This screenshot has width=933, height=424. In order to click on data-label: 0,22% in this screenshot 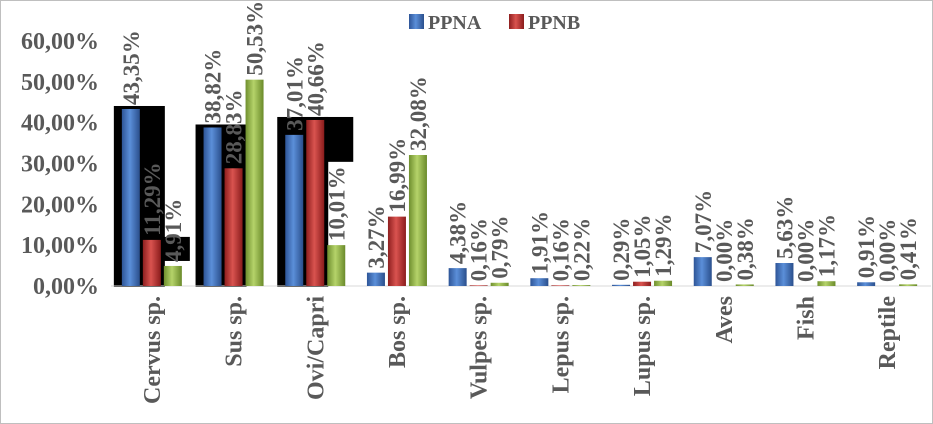, I will do `click(581, 249)`.